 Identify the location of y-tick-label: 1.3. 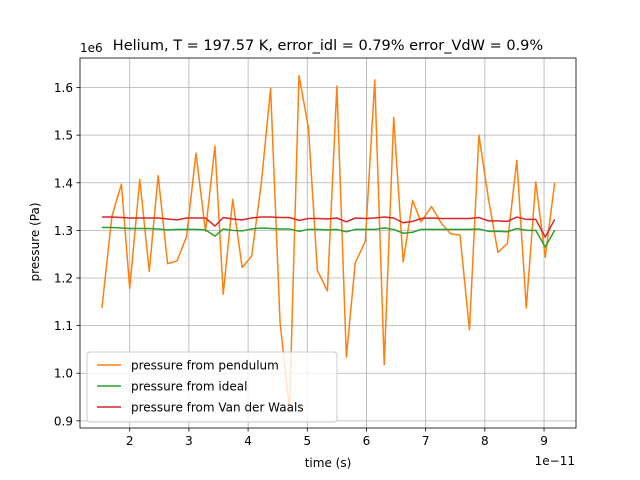
(63, 231).